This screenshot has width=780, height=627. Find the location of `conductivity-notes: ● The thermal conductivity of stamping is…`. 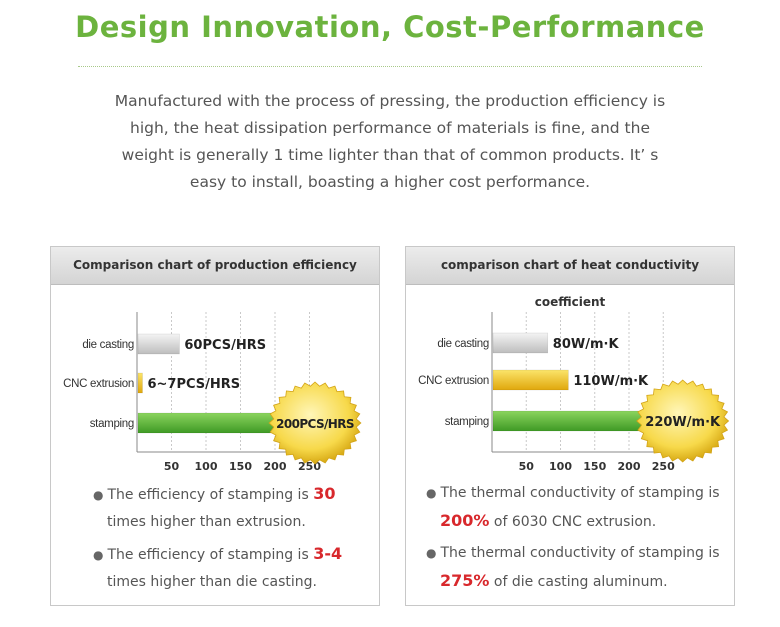

conductivity-notes: ● The thermal conductivity of stamping is… is located at coordinates (573, 540).